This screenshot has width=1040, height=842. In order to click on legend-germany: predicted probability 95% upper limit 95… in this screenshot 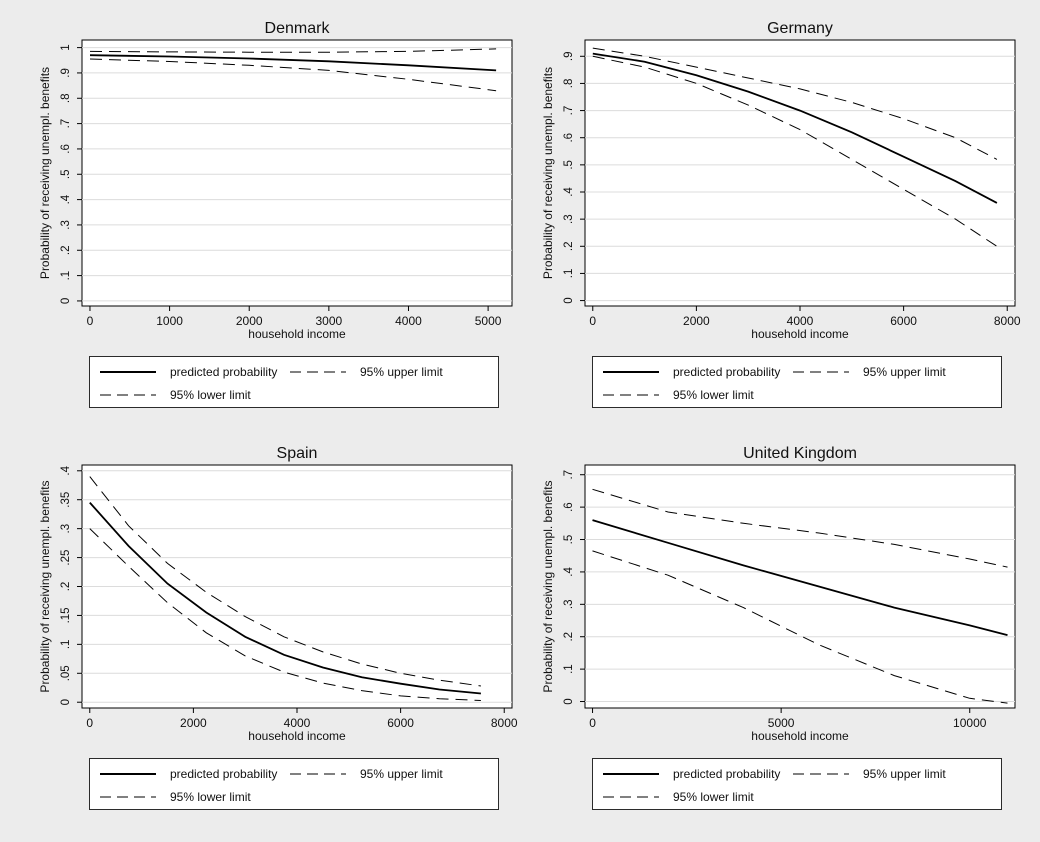, I will do `click(797, 382)`.